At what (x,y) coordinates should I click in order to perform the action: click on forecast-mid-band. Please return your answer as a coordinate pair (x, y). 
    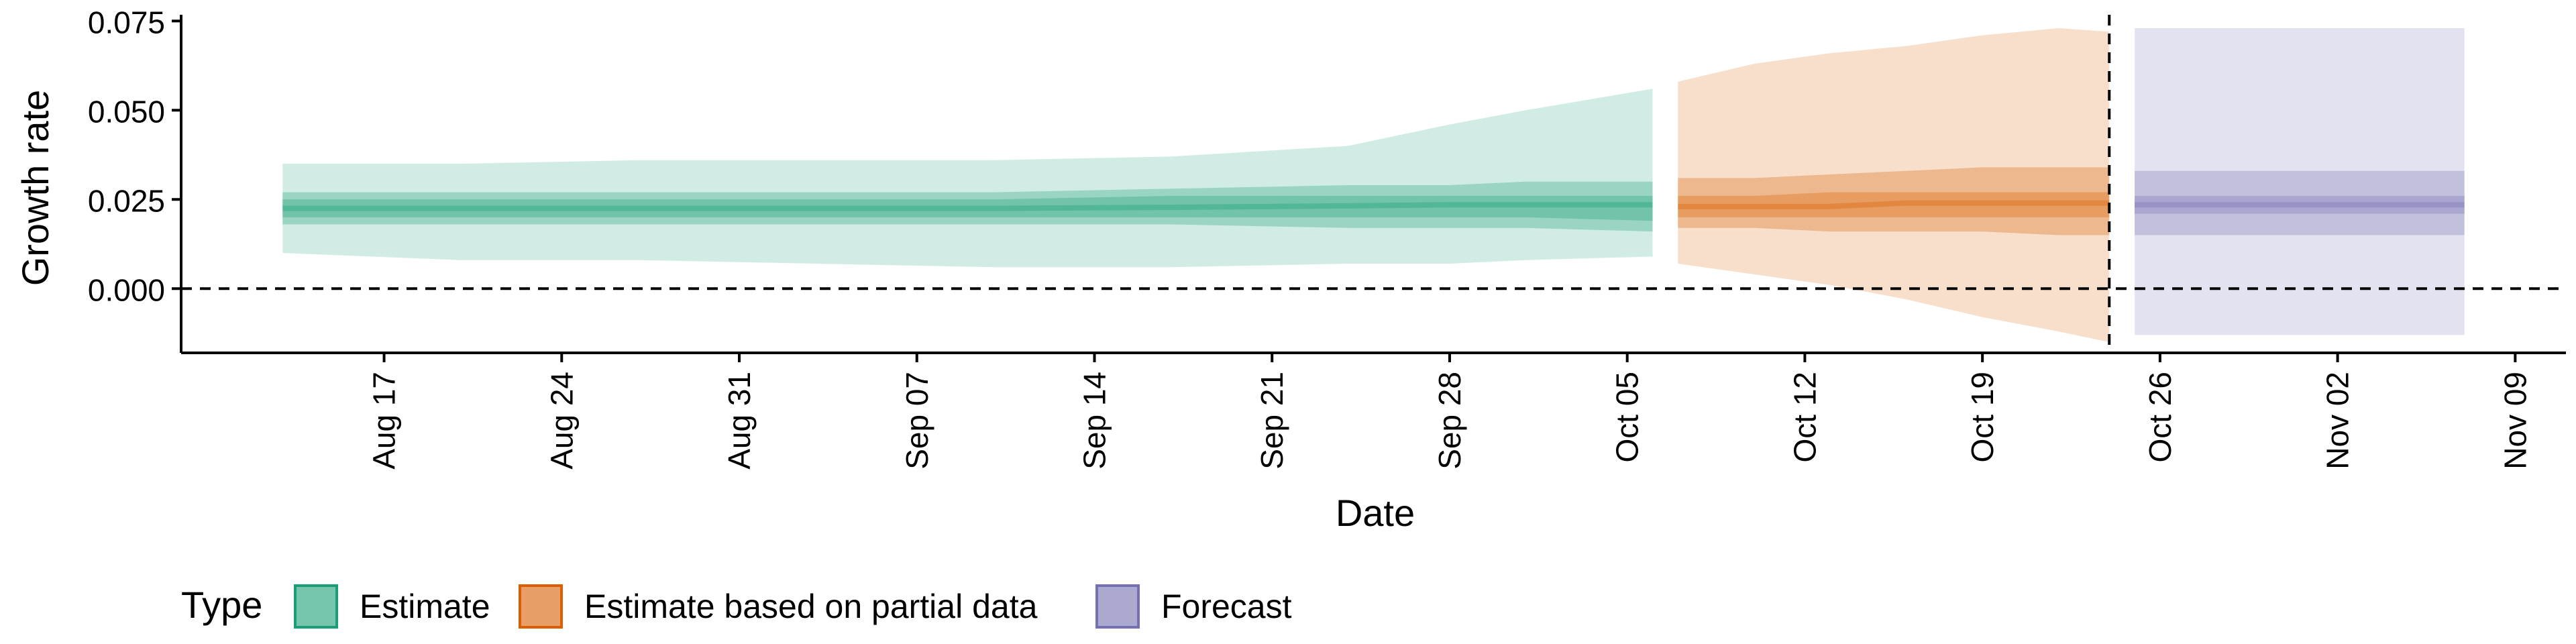
    Looking at the image, I should click on (2300, 202).